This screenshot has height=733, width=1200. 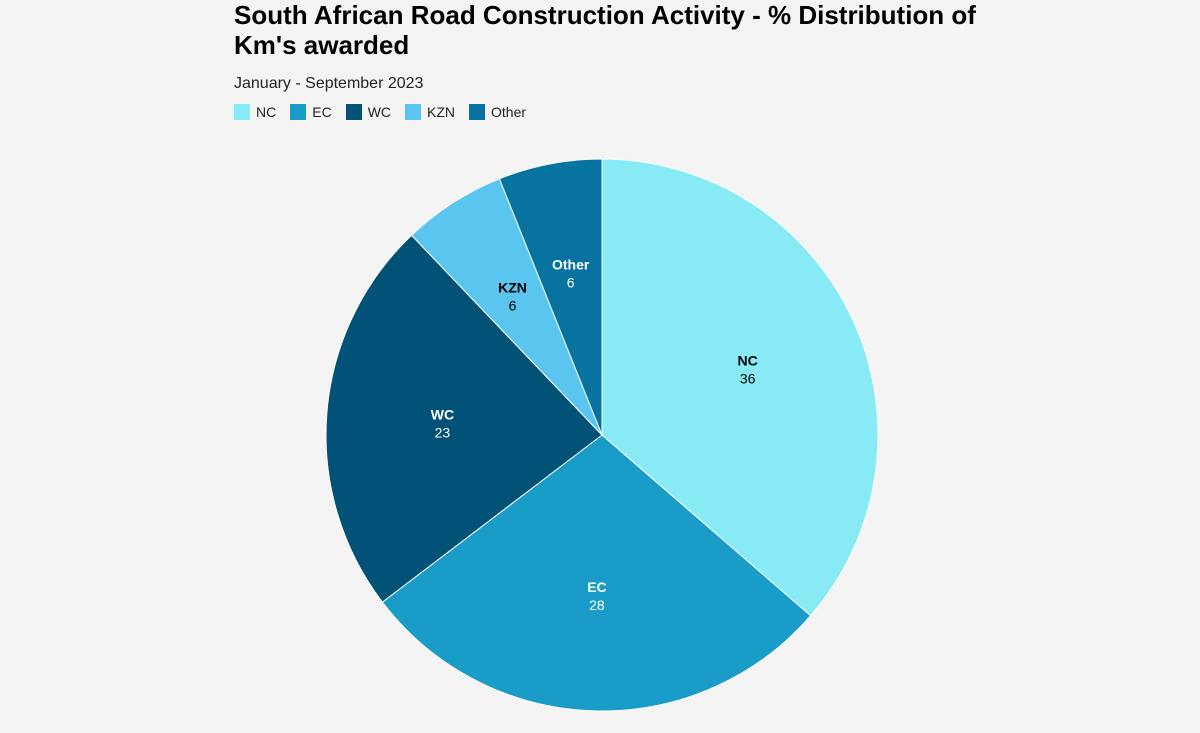 What do you see at coordinates (571, 264) in the screenshot?
I see `slice-name: Other` at bounding box center [571, 264].